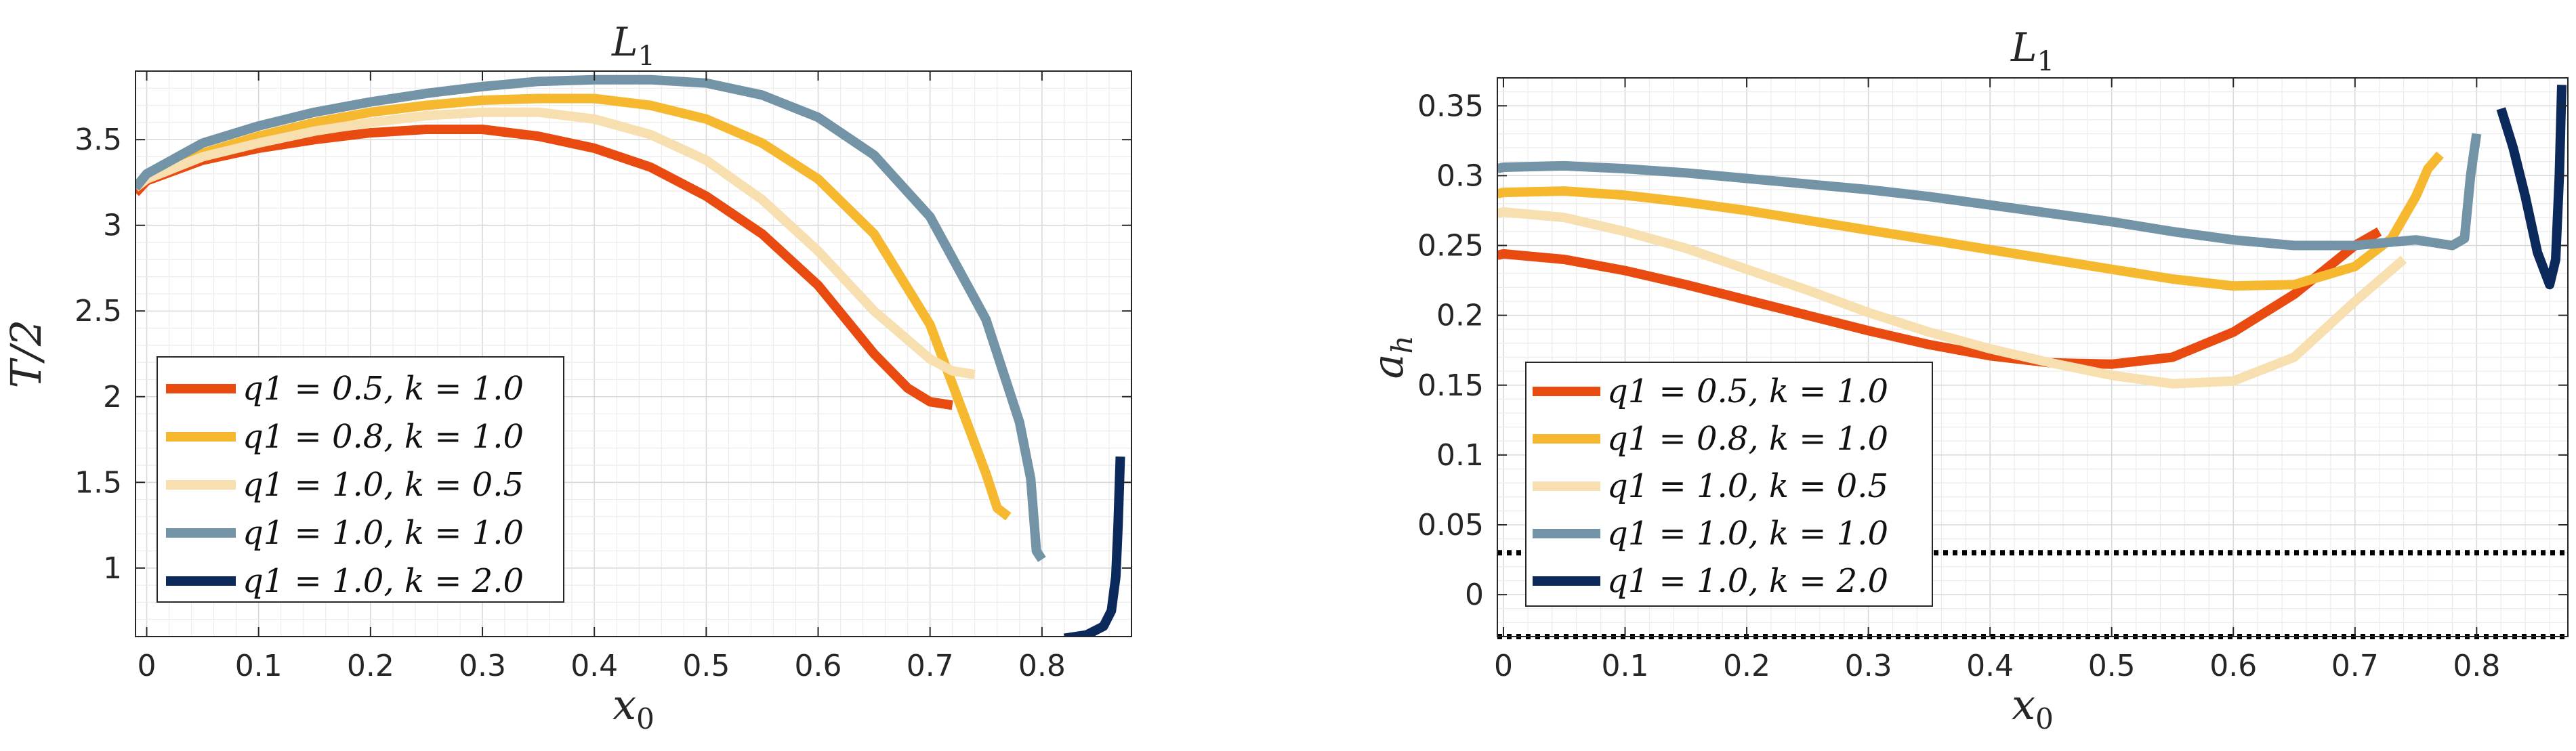  What do you see at coordinates (112, 226) in the screenshot?
I see `y-tick-label: 3` at bounding box center [112, 226].